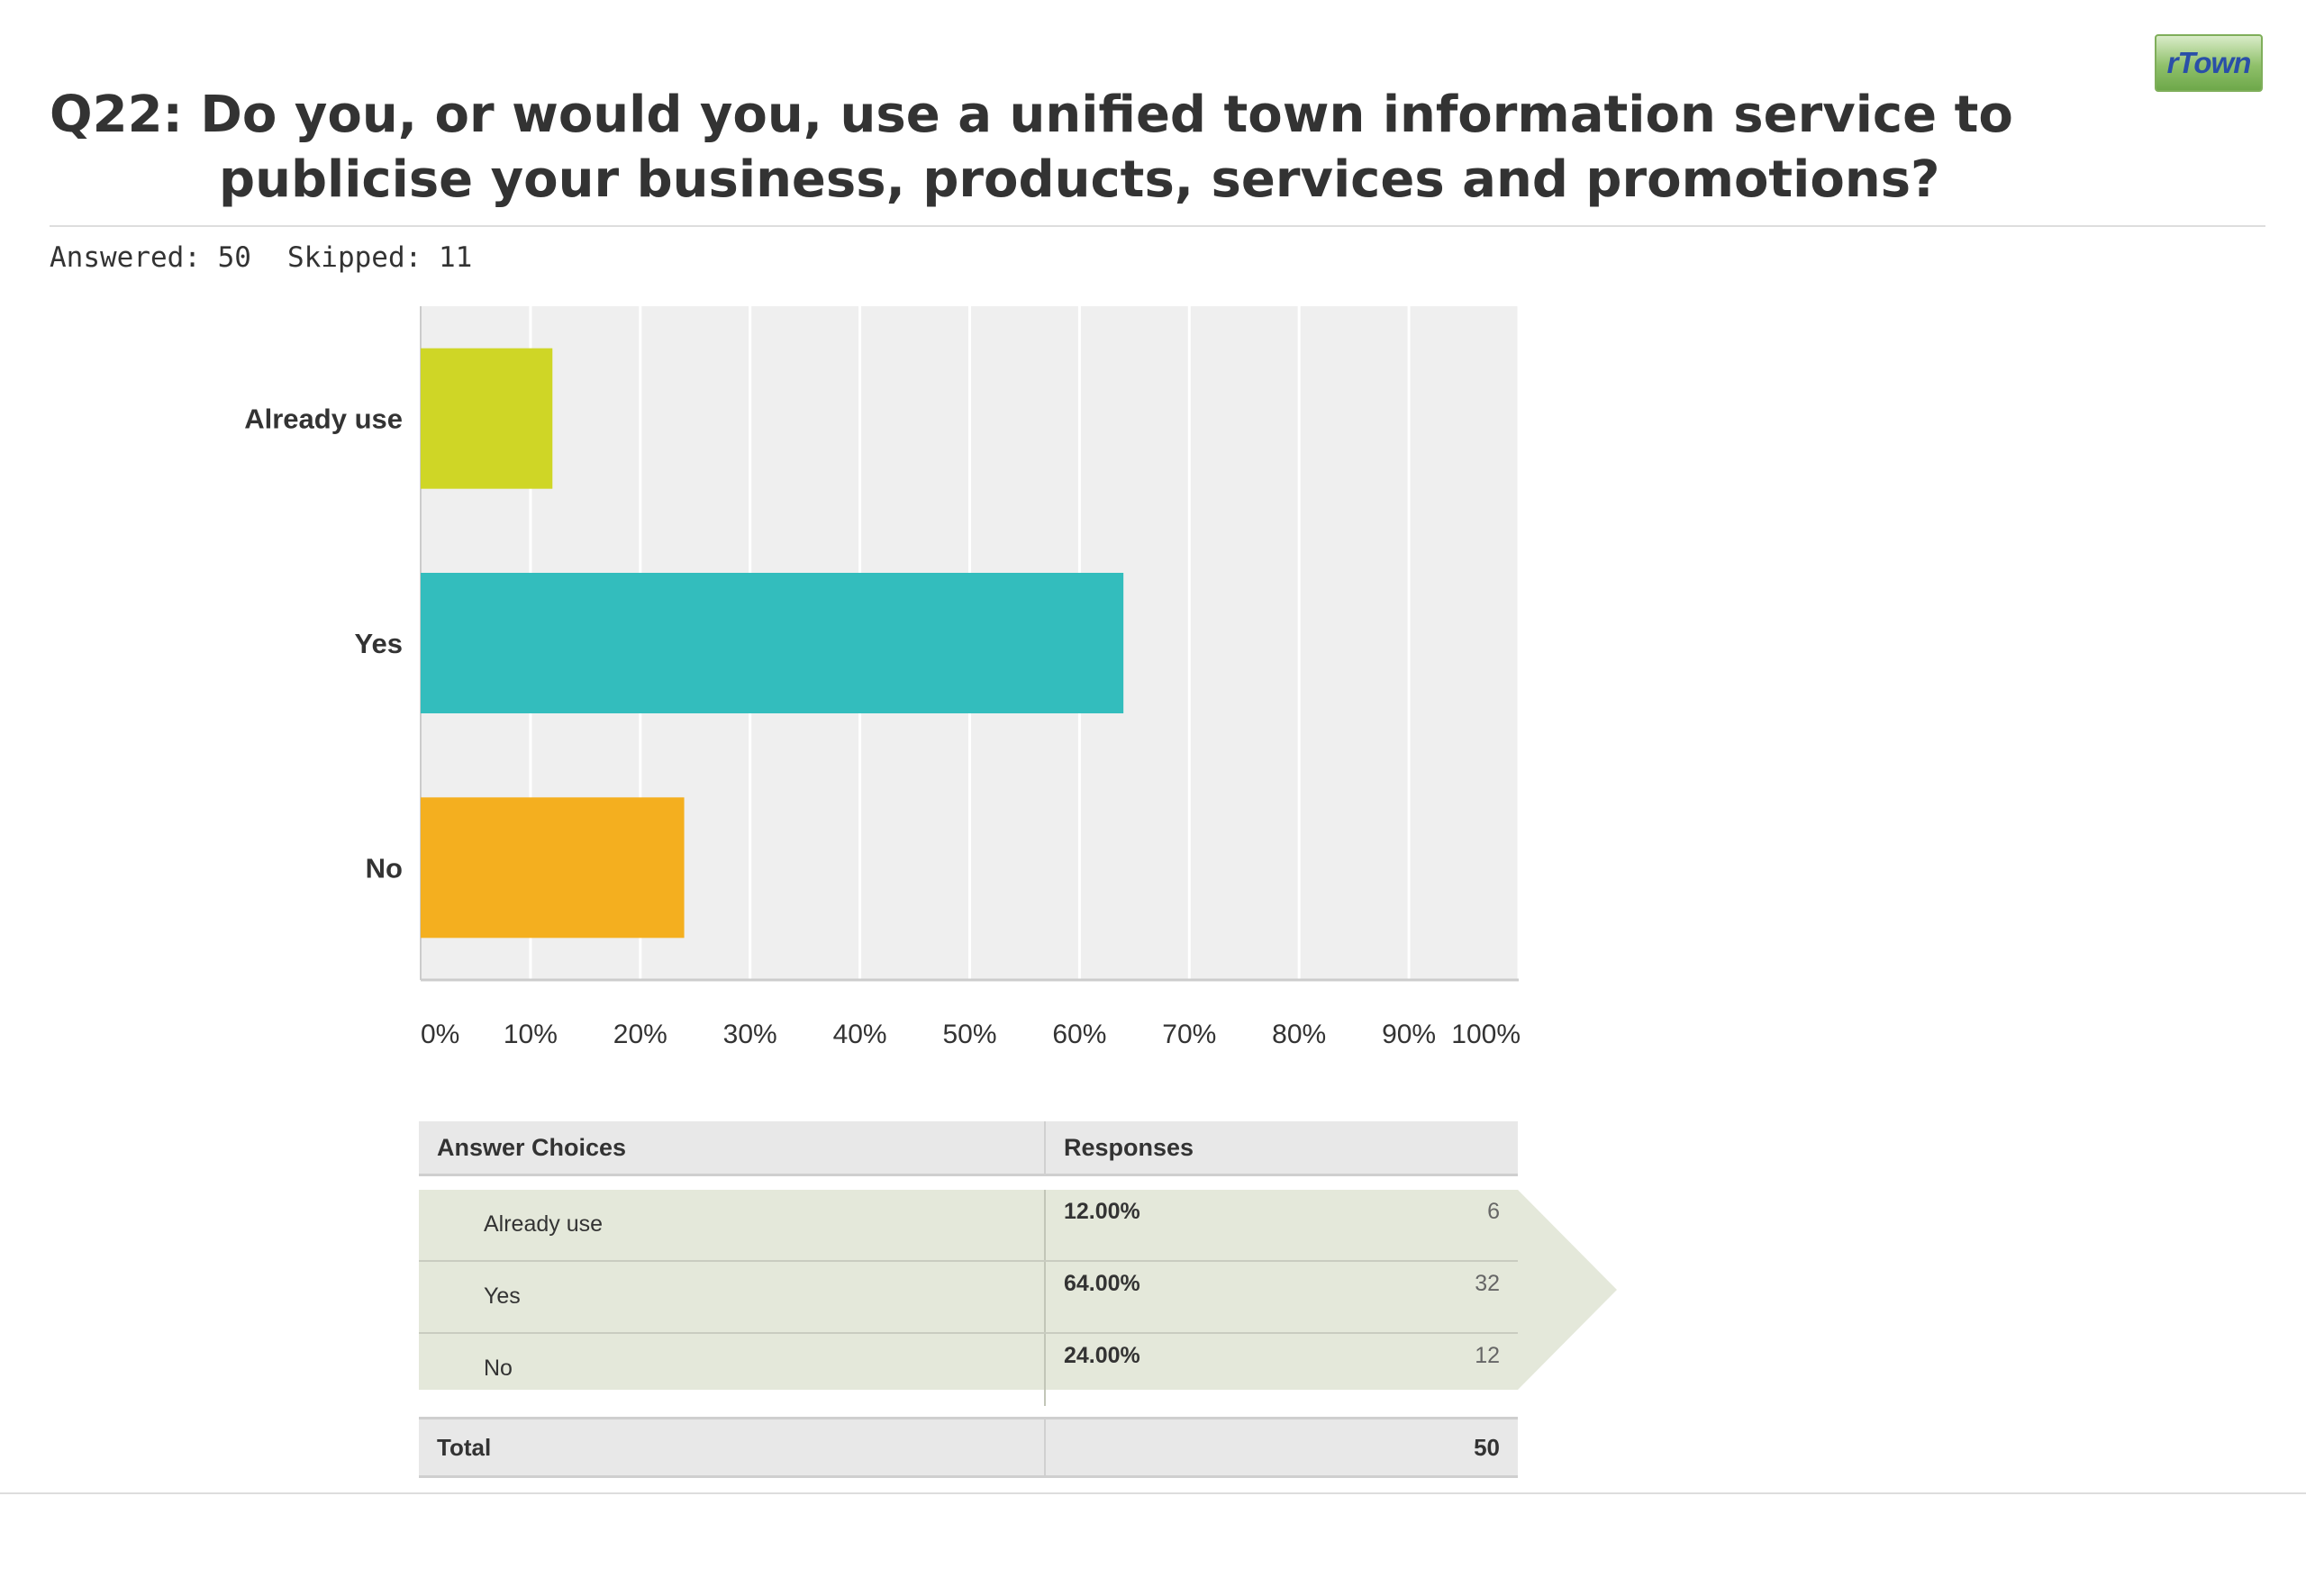 This screenshot has width=2306, height=1596. What do you see at coordinates (261, 257) in the screenshot?
I see `response-summary: Answered: 50 Skipped: 11` at bounding box center [261, 257].